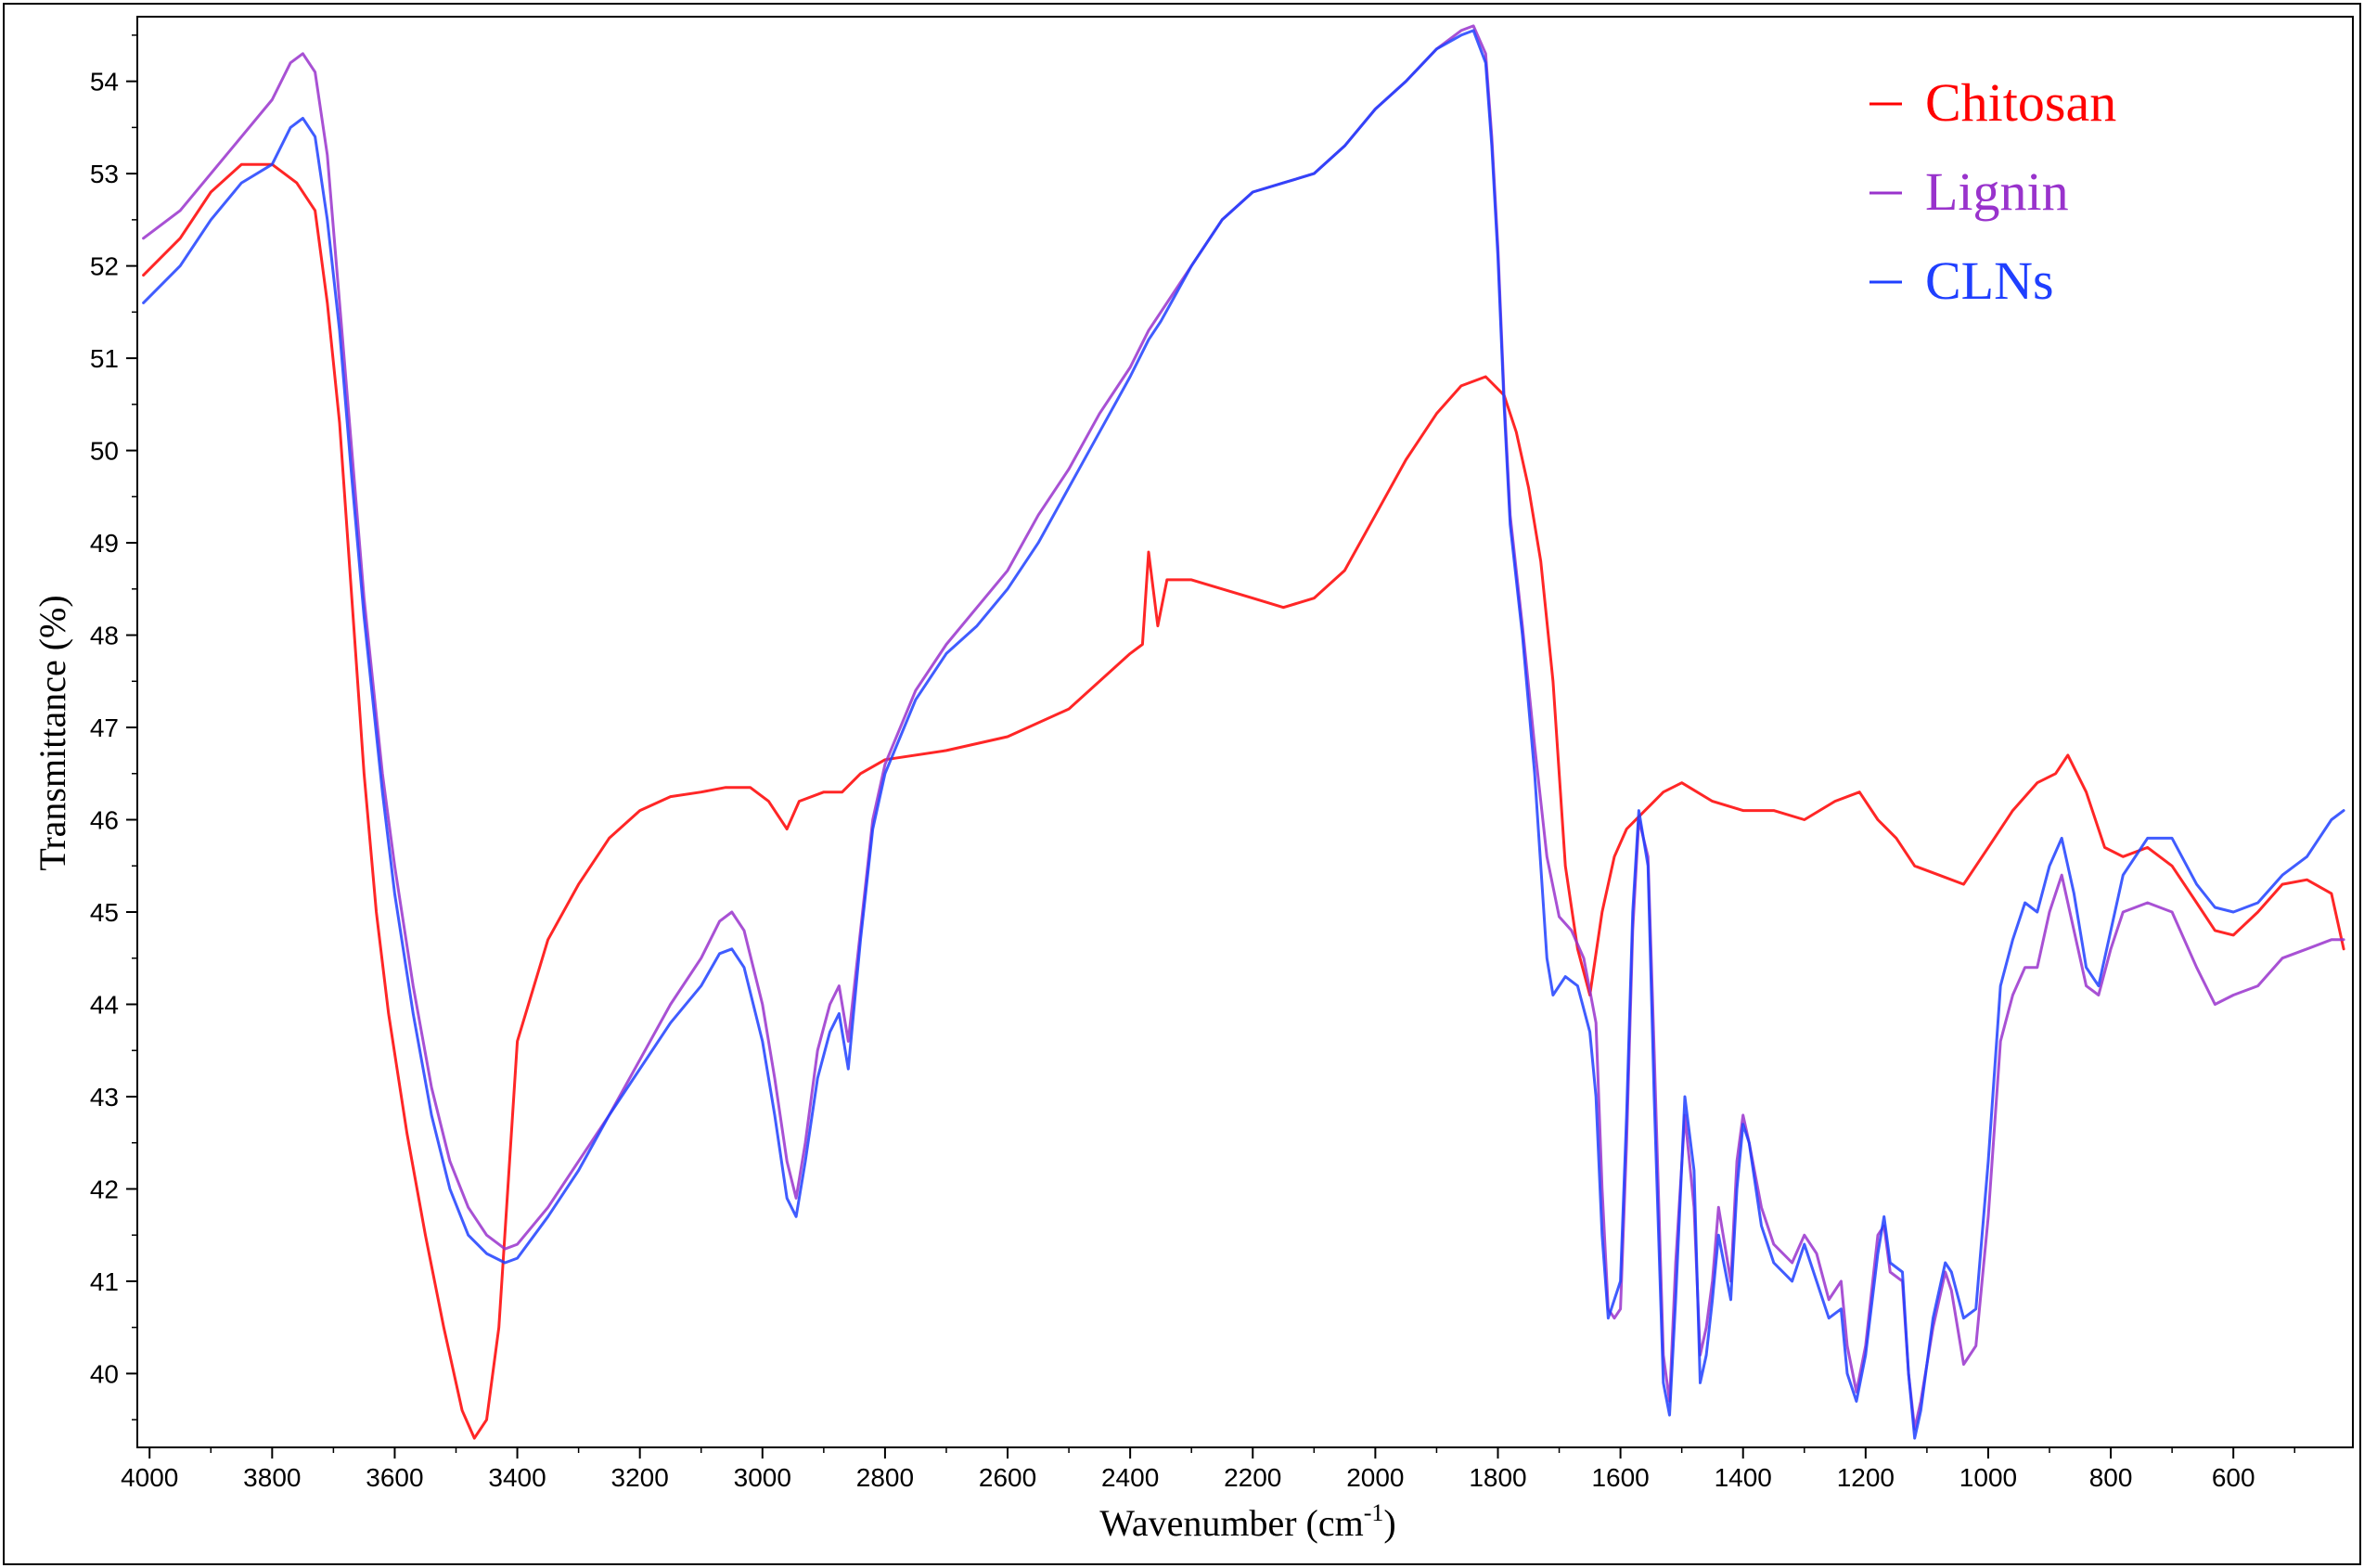 The height and width of the screenshot is (1568, 2364). I want to click on x-tick-label: 2000, so click(1375, 1478).